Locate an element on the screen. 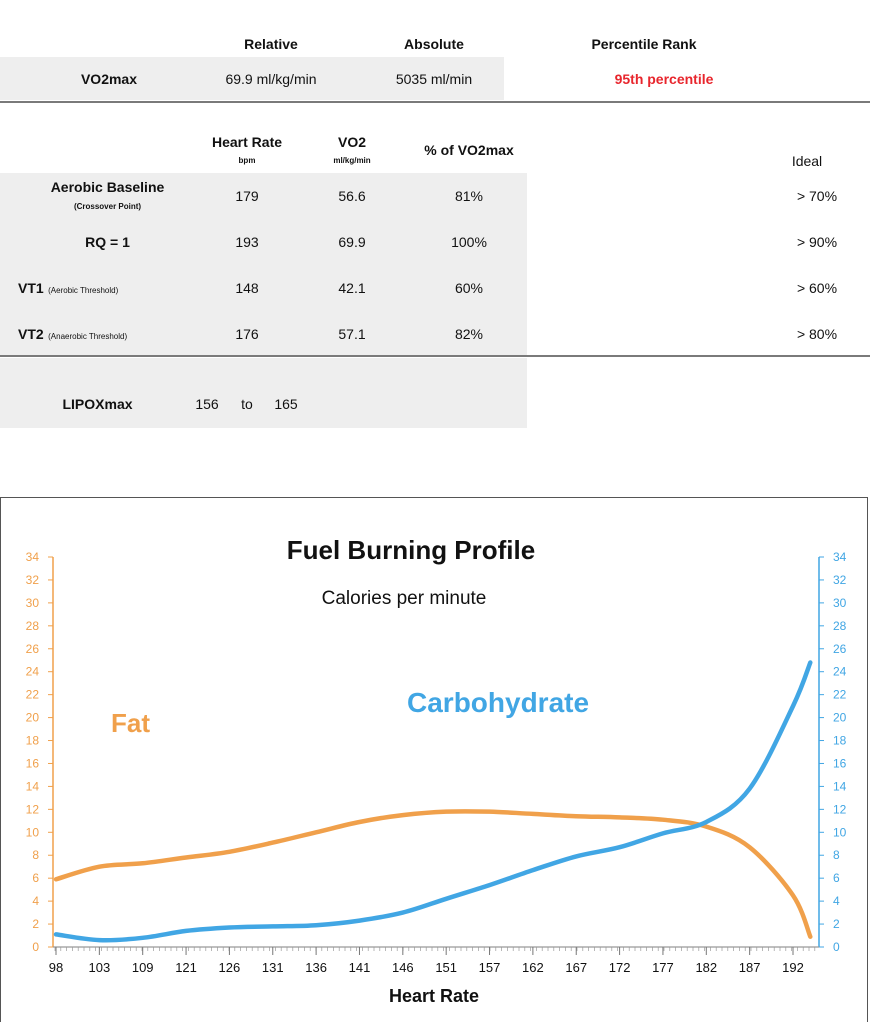 The width and height of the screenshot is (870, 1028). x-tick-label: 167 is located at coordinates (576, 967).